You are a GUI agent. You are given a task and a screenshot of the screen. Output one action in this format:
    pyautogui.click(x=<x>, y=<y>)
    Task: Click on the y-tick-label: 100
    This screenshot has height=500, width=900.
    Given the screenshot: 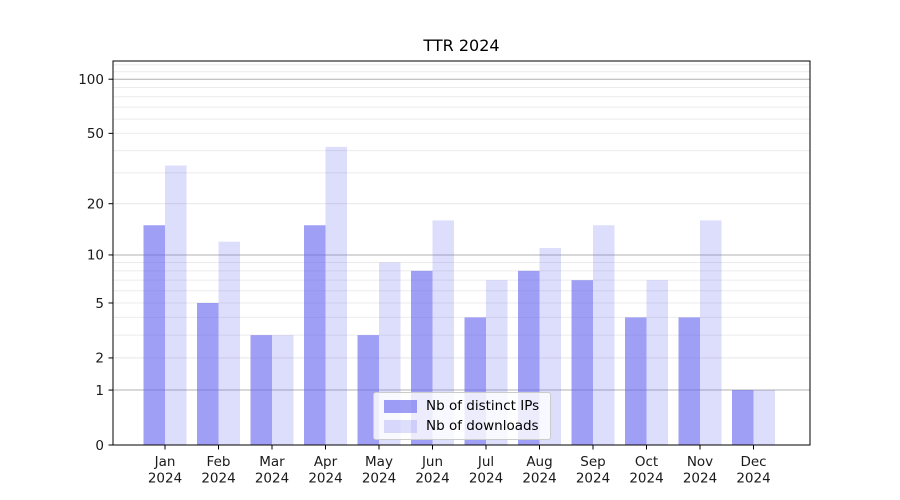 What is the action you would take?
    pyautogui.click(x=91, y=80)
    